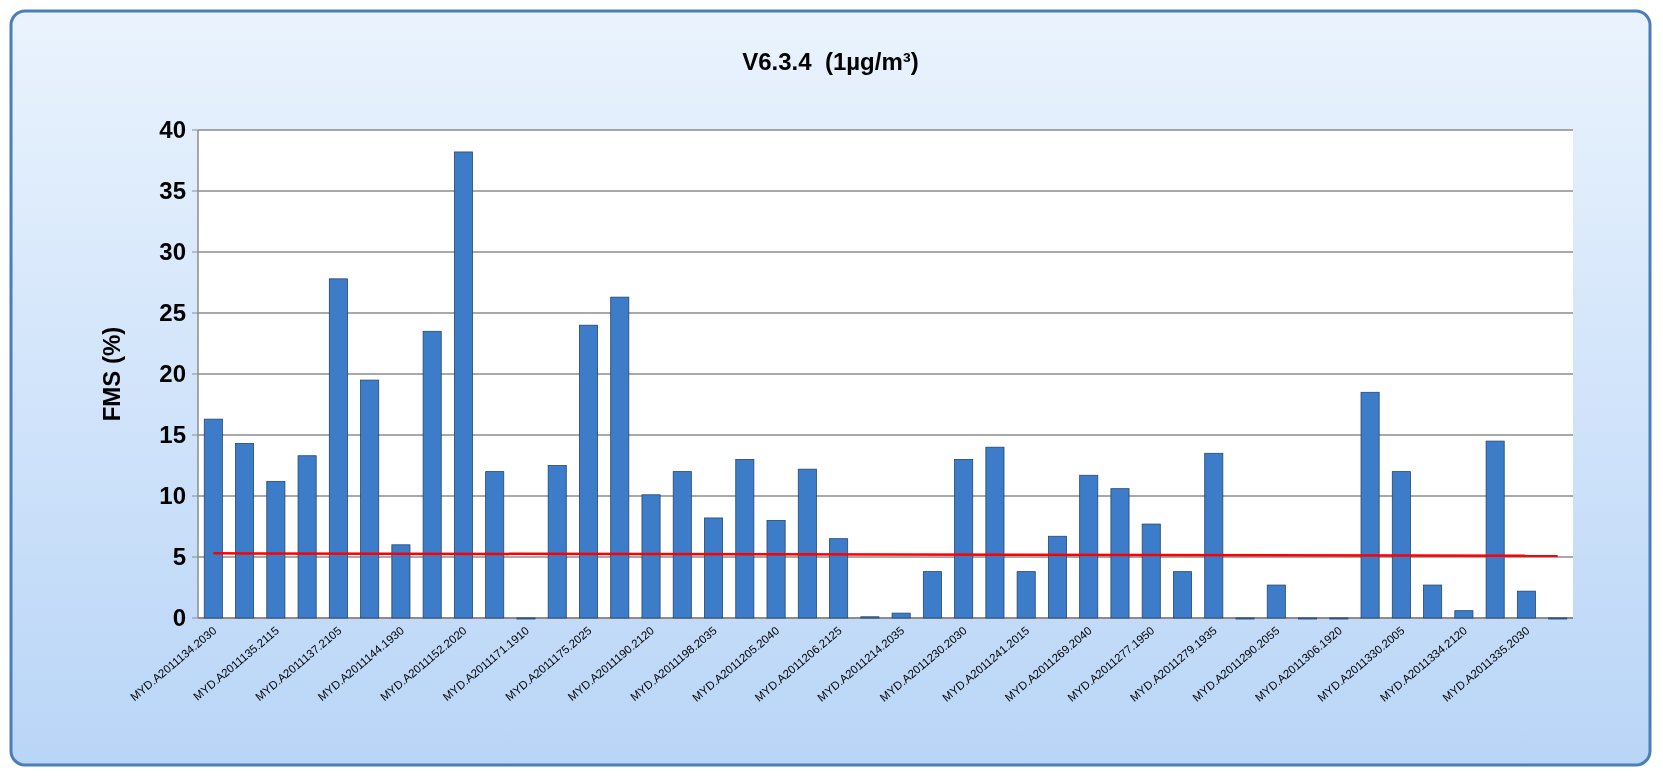 Image resolution: width=1663 pixels, height=779 pixels. What do you see at coordinates (179, 618) in the screenshot?
I see `y-tick-label: 0` at bounding box center [179, 618].